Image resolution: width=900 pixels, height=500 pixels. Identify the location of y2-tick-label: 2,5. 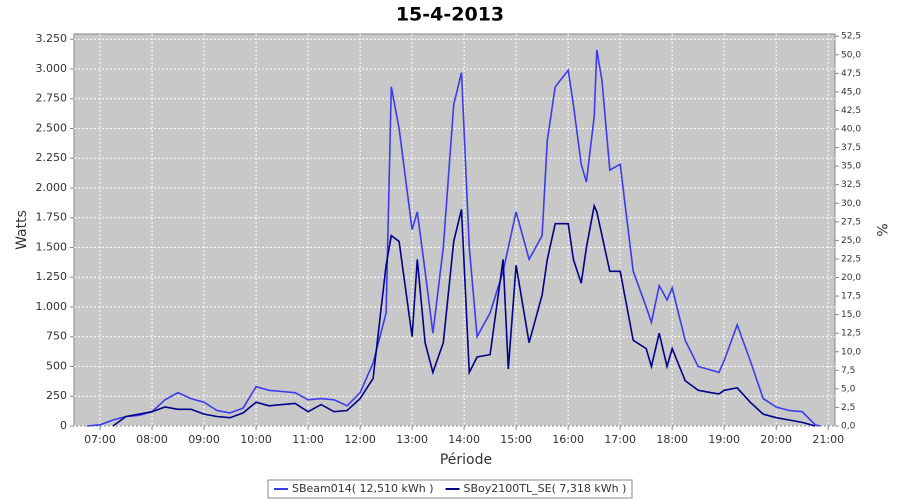
(848, 408).